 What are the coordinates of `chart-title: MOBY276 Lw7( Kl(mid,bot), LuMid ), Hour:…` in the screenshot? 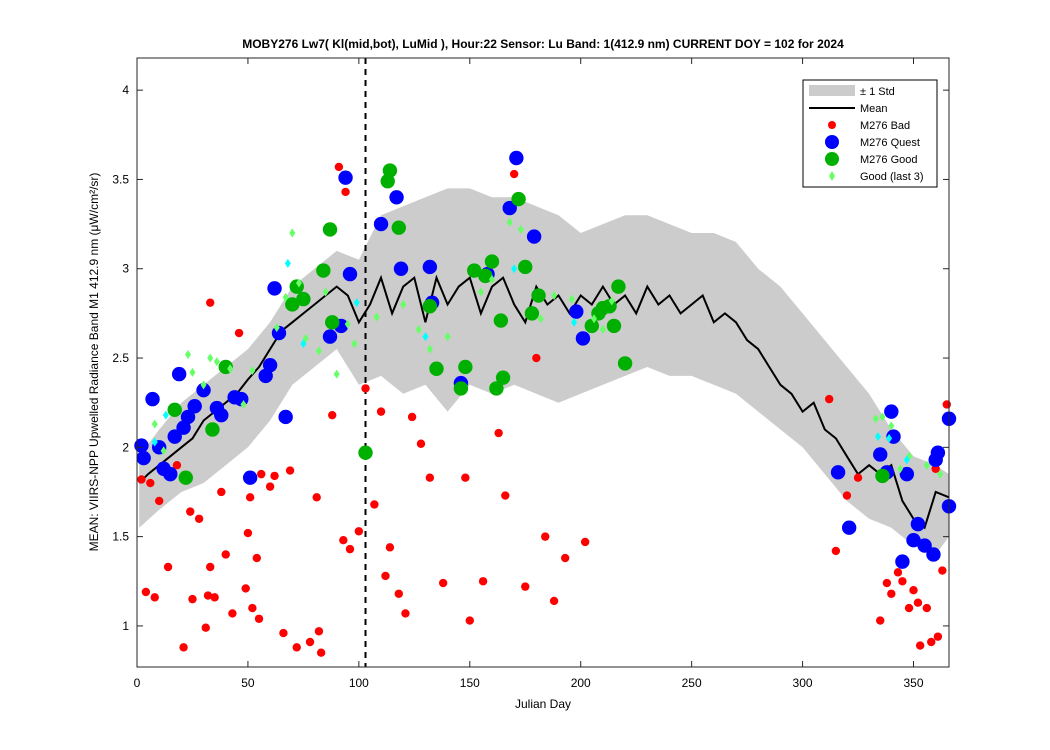 It's located at (543, 44).